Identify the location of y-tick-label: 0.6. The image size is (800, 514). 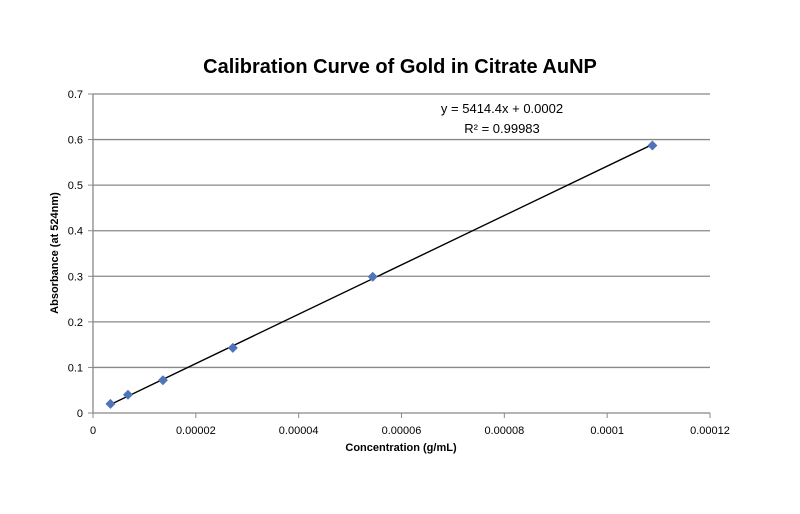
(75, 141).